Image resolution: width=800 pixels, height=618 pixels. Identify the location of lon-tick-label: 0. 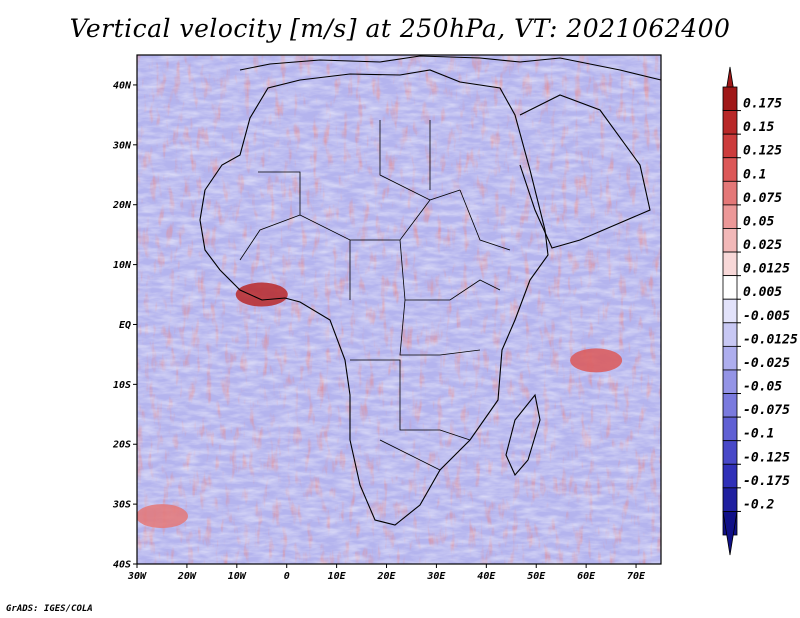
(287, 576).